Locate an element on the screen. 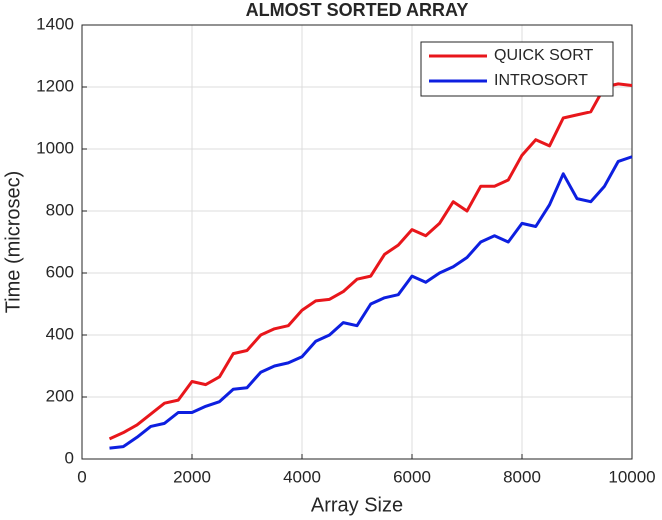 Image resolution: width=662 pixels, height=520 pixels. y-tick-label: 1000 is located at coordinates (55, 147).